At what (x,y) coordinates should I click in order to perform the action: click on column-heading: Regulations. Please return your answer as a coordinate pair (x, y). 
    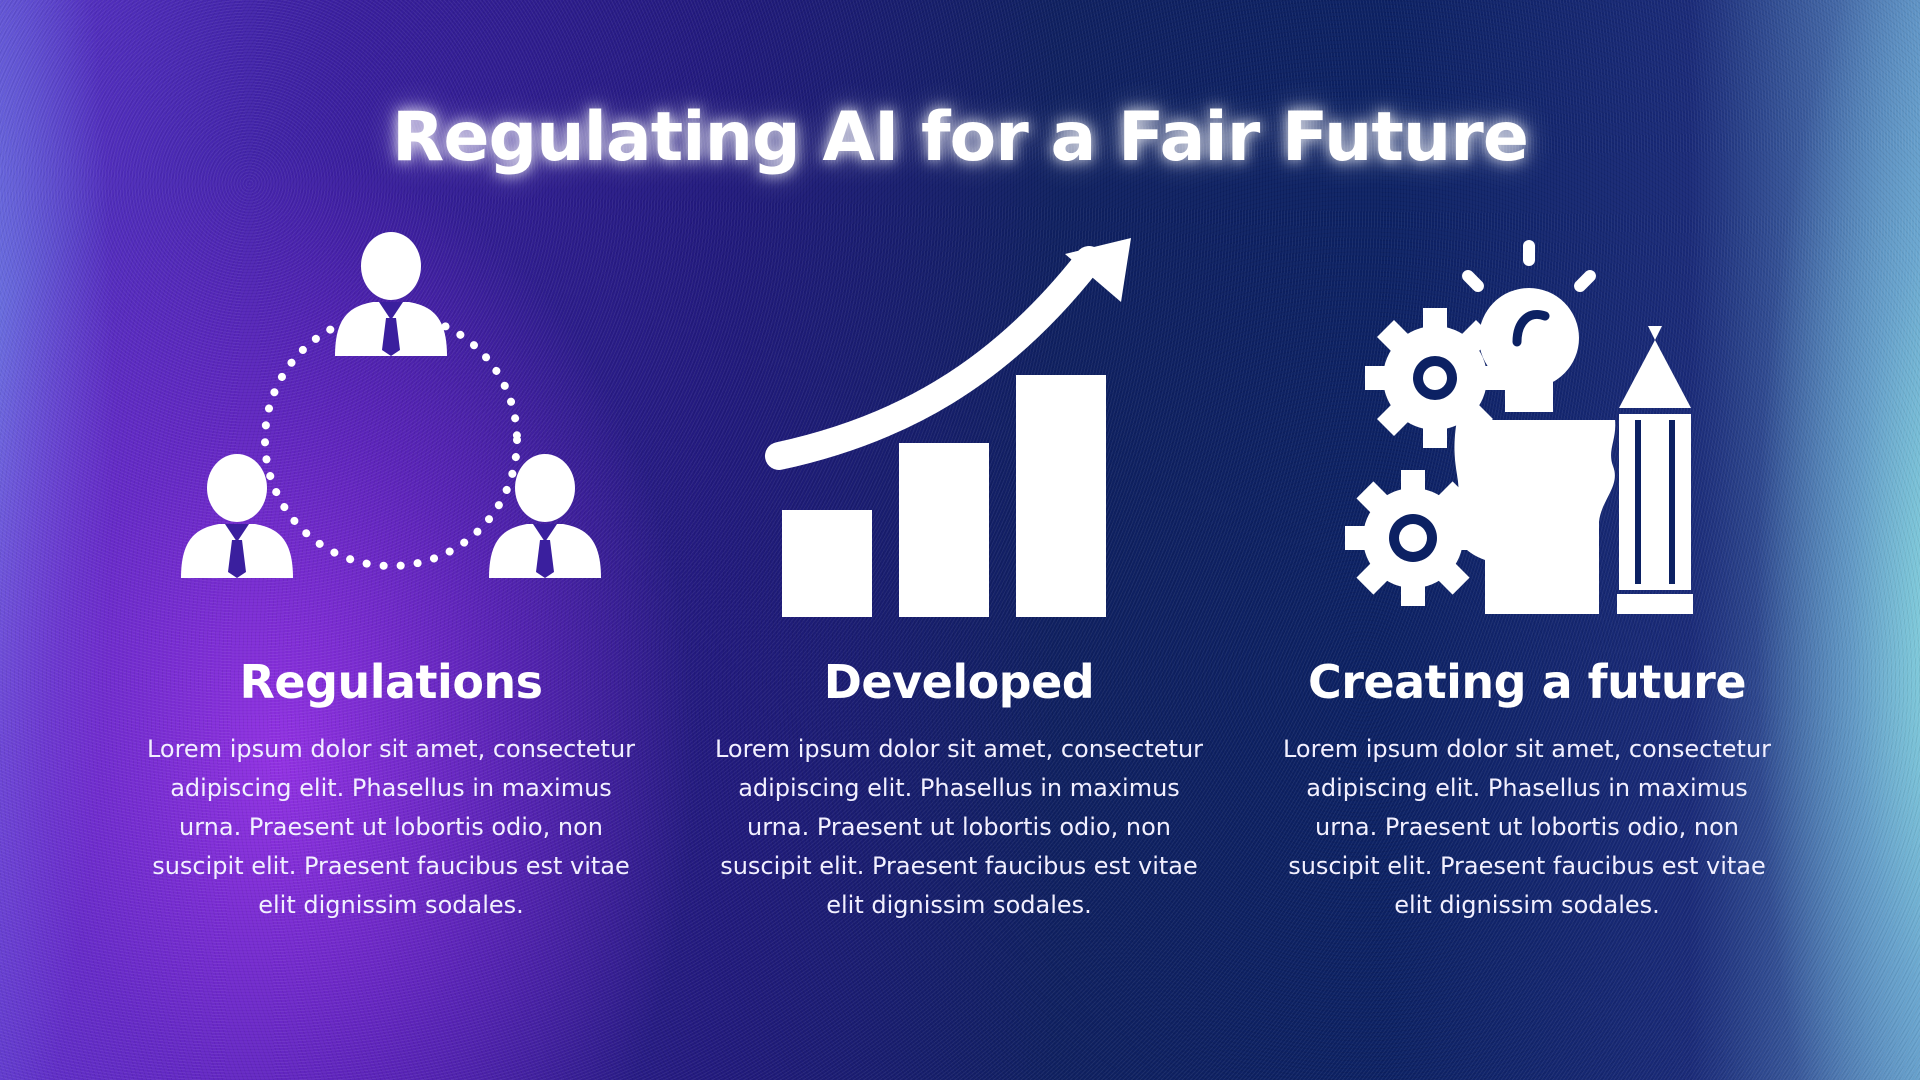
    Looking at the image, I should click on (391, 682).